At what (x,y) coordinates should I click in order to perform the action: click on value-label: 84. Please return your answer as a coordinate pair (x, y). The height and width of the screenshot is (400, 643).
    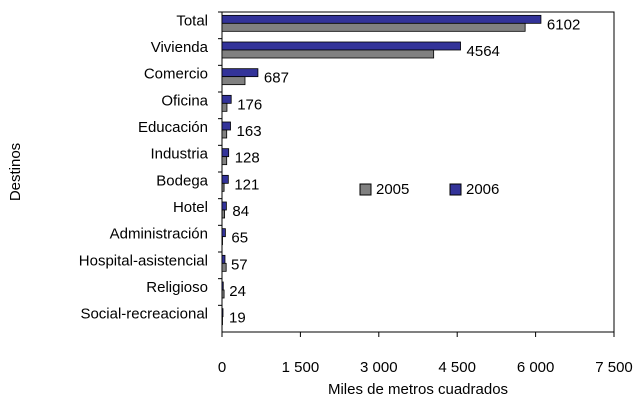
    Looking at the image, I should click on (240, 211).